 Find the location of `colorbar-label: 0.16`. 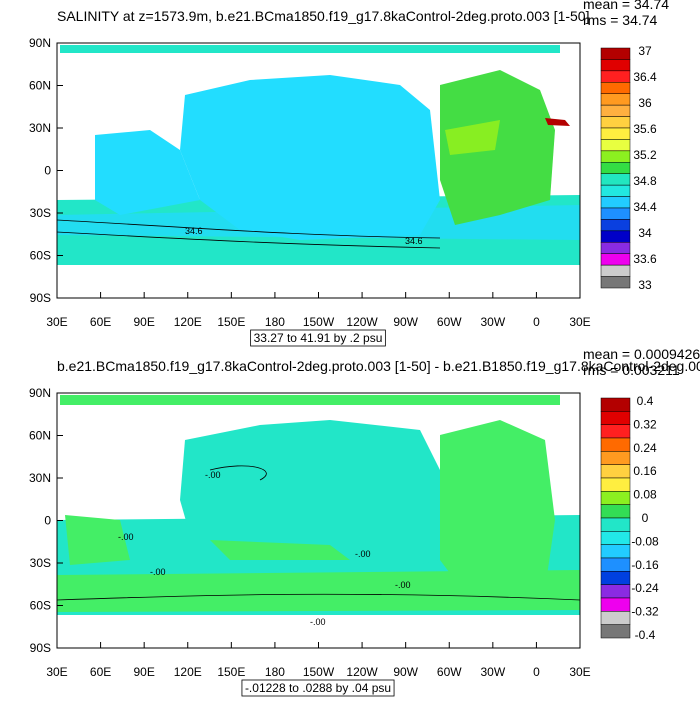

colorbar-label: 0.16 is located at coordinates (645, 471).